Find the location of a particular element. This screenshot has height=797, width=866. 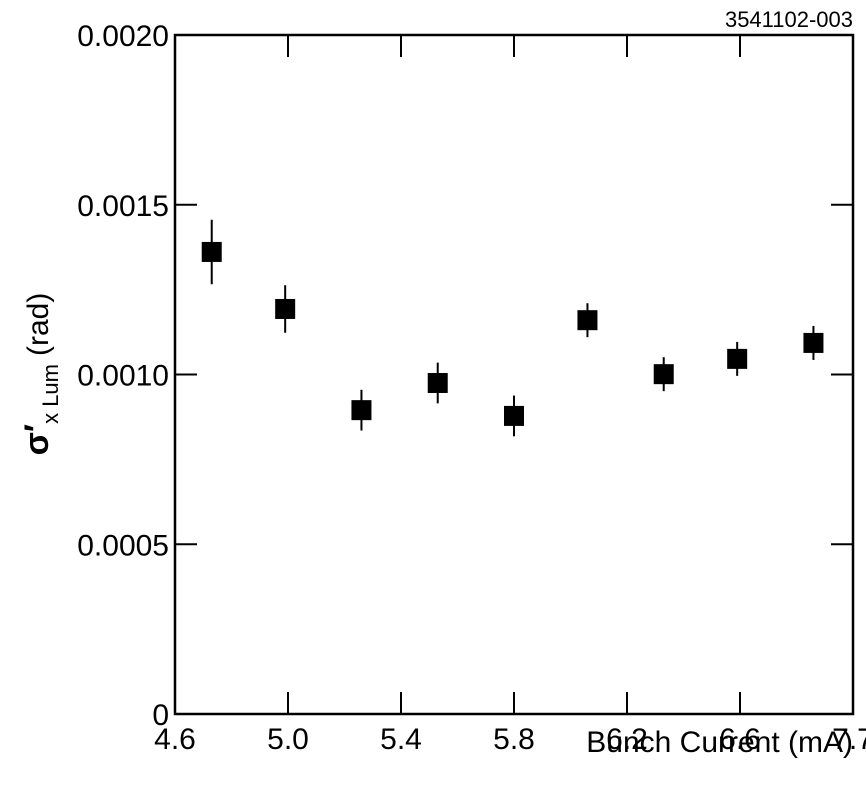

annotation: 3541102-003 is located at coordinates (789, 19).